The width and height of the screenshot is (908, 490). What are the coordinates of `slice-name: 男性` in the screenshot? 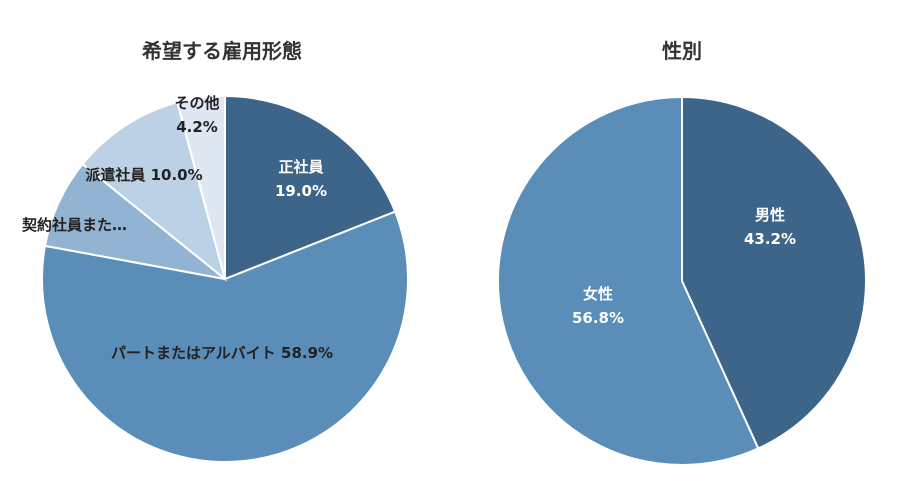 It's located at (770, 215).